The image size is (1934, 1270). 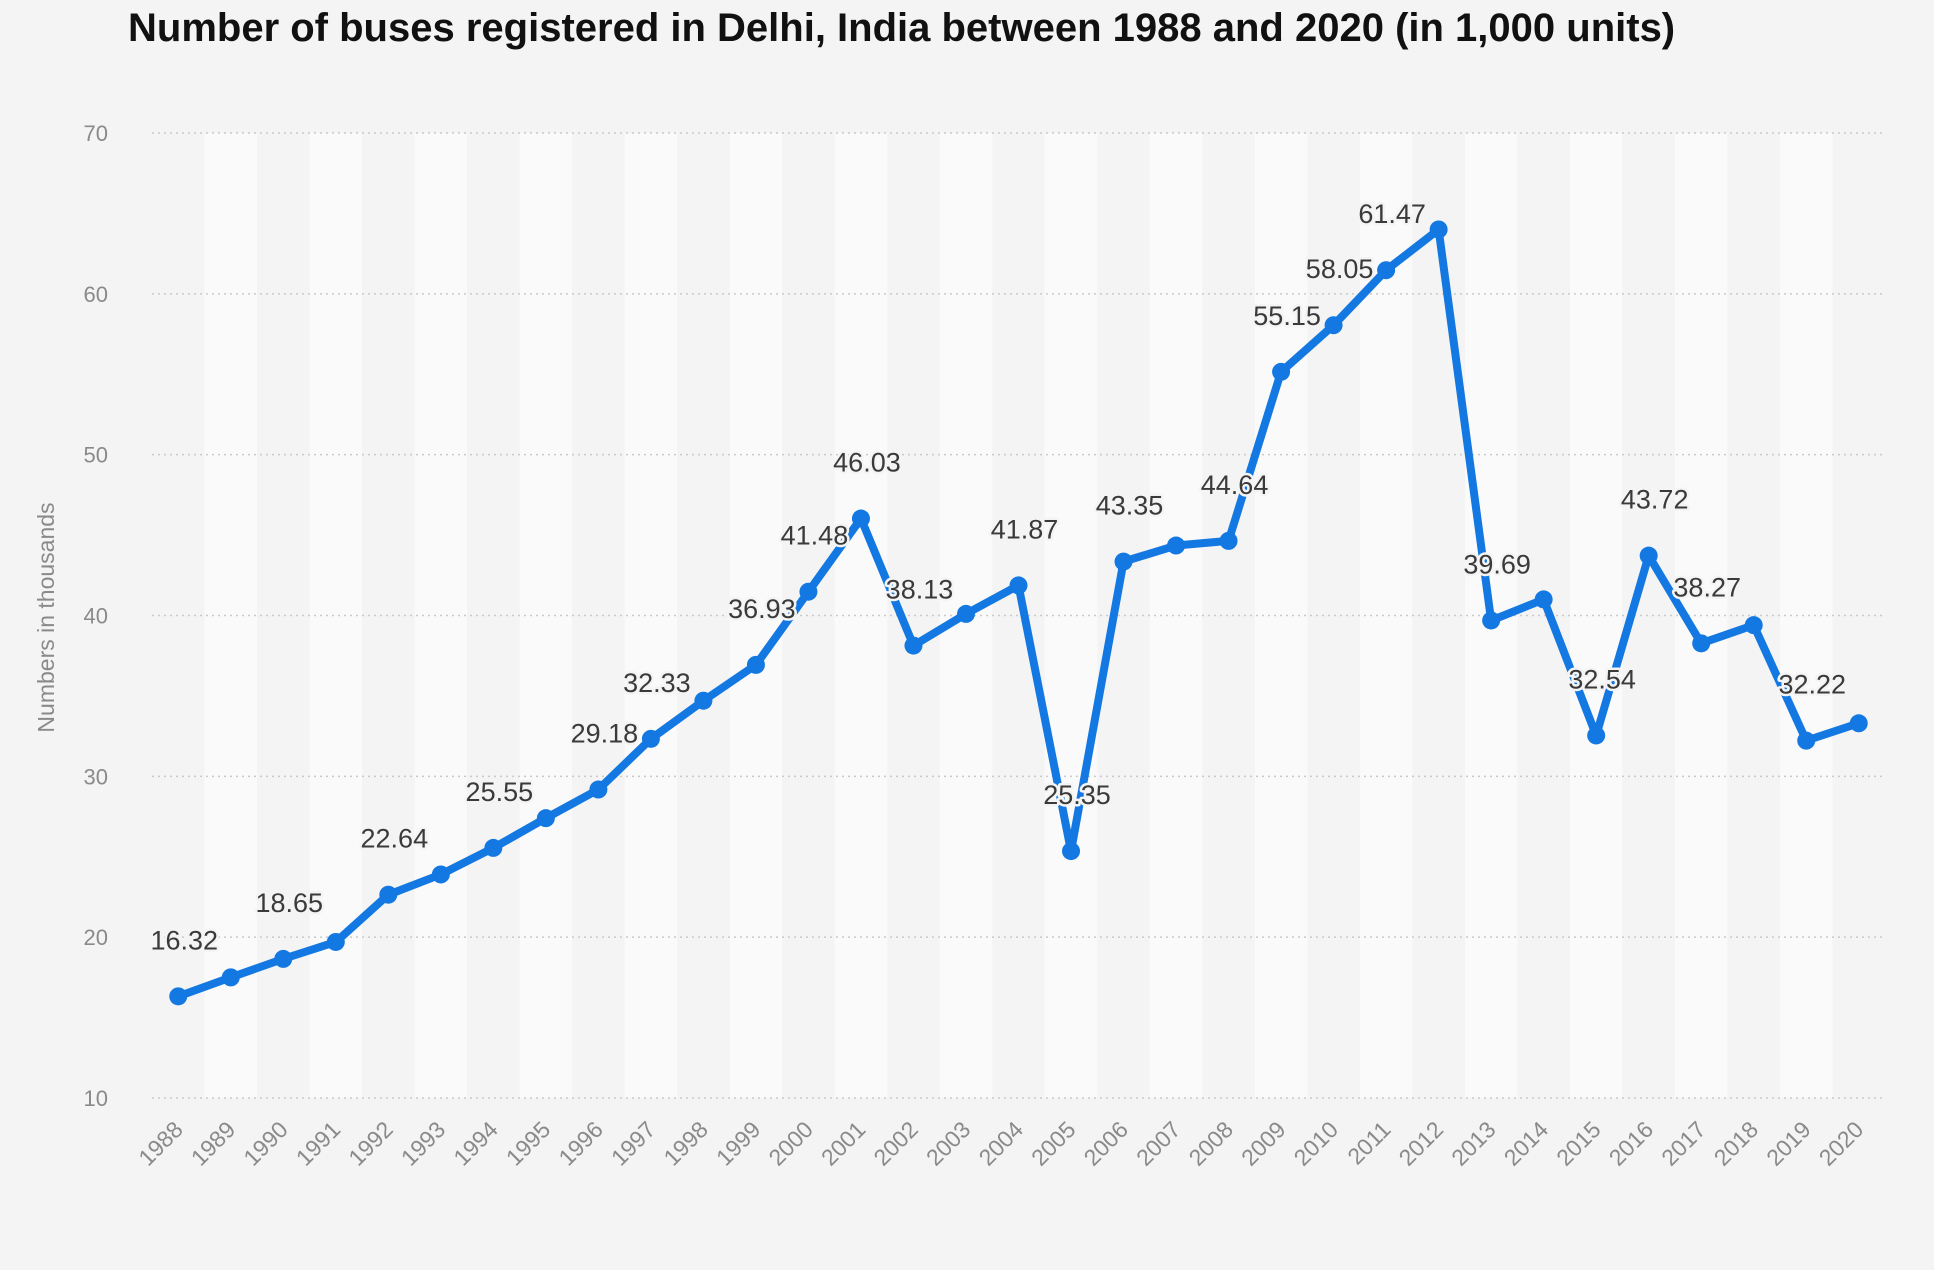 I want to click on x-tick-label: 2006, so click(x=1105, y=1143).